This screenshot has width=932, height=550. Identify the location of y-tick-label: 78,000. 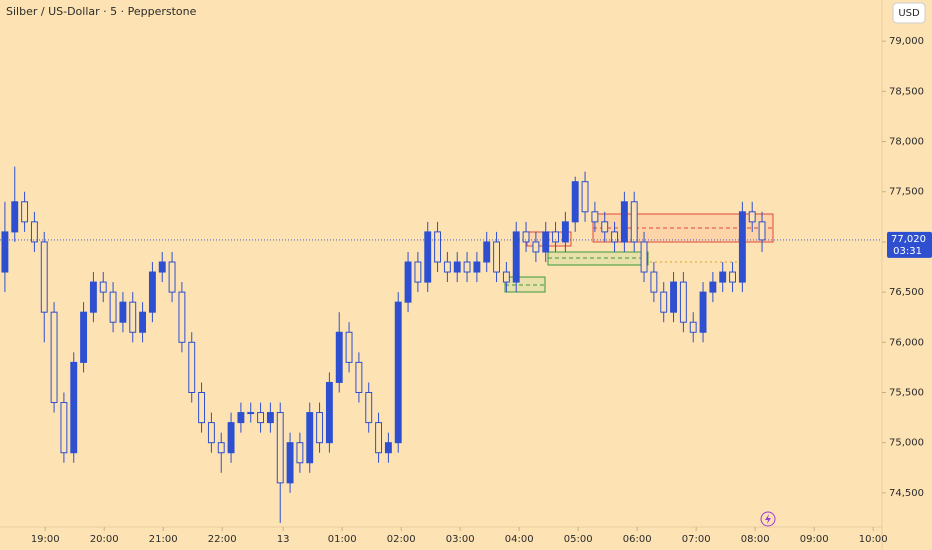
(906, 142).